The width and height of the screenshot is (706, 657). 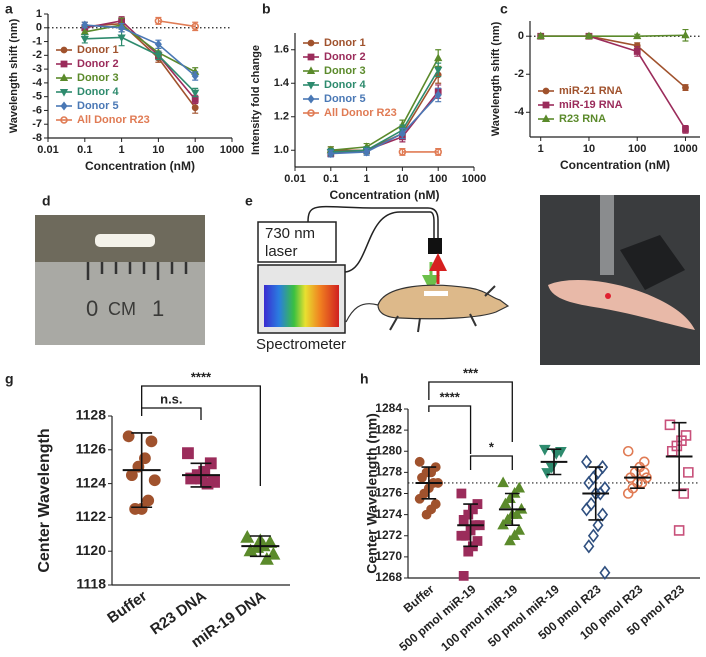 I want to click on y-tick-label: 1282, so click(x=388, y=429).